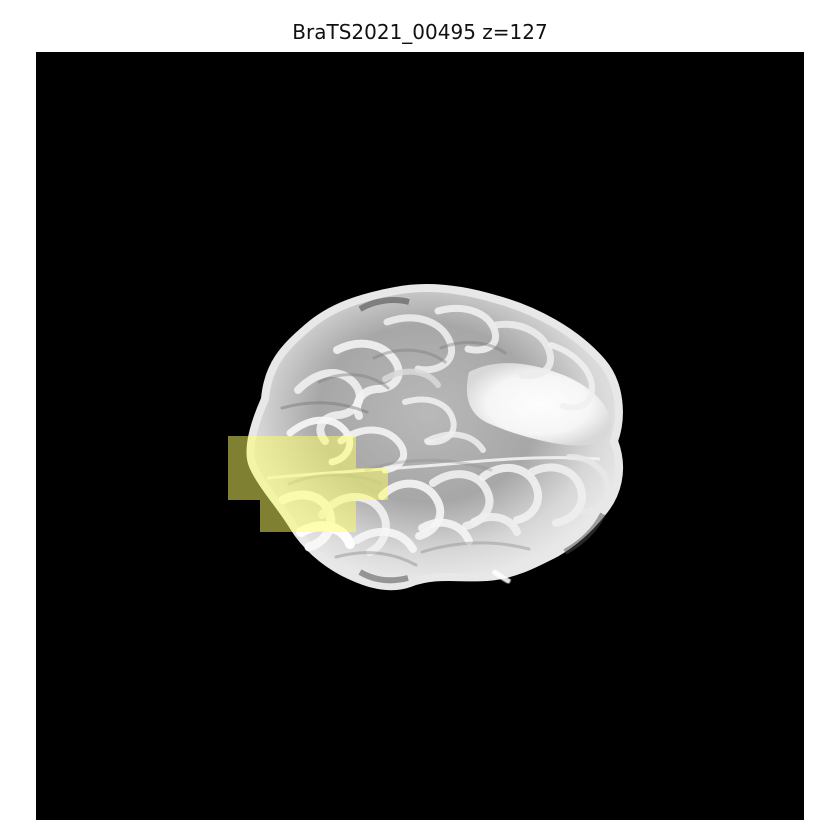 Image resolution: width=840 pixels, height=840 pixels. I want to click on brain-edge-dark-notch-right, so click(584, 533).